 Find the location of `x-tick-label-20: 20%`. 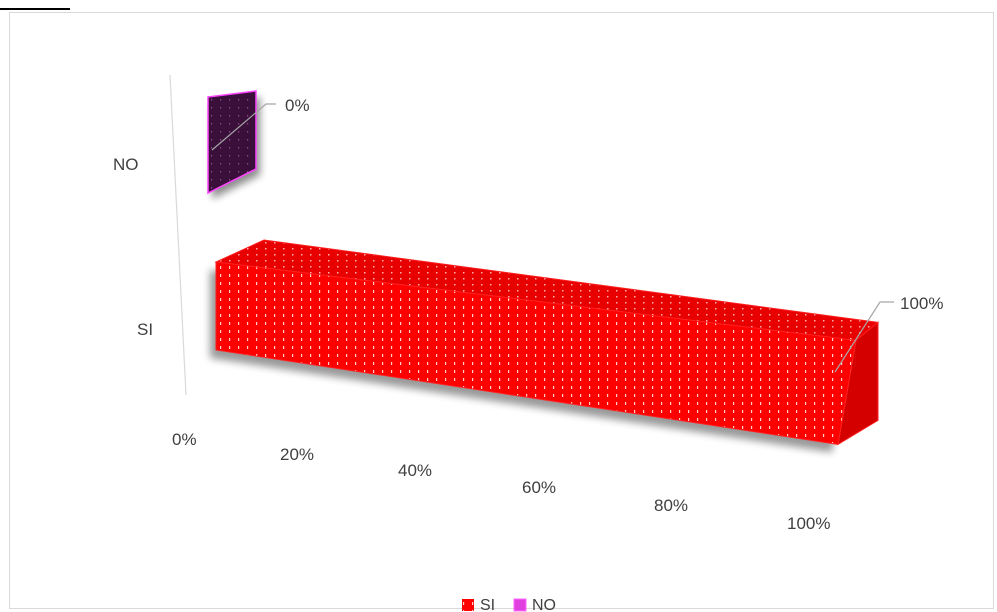

x-tick-label-20: 20% is located at coordinates (297, 454).